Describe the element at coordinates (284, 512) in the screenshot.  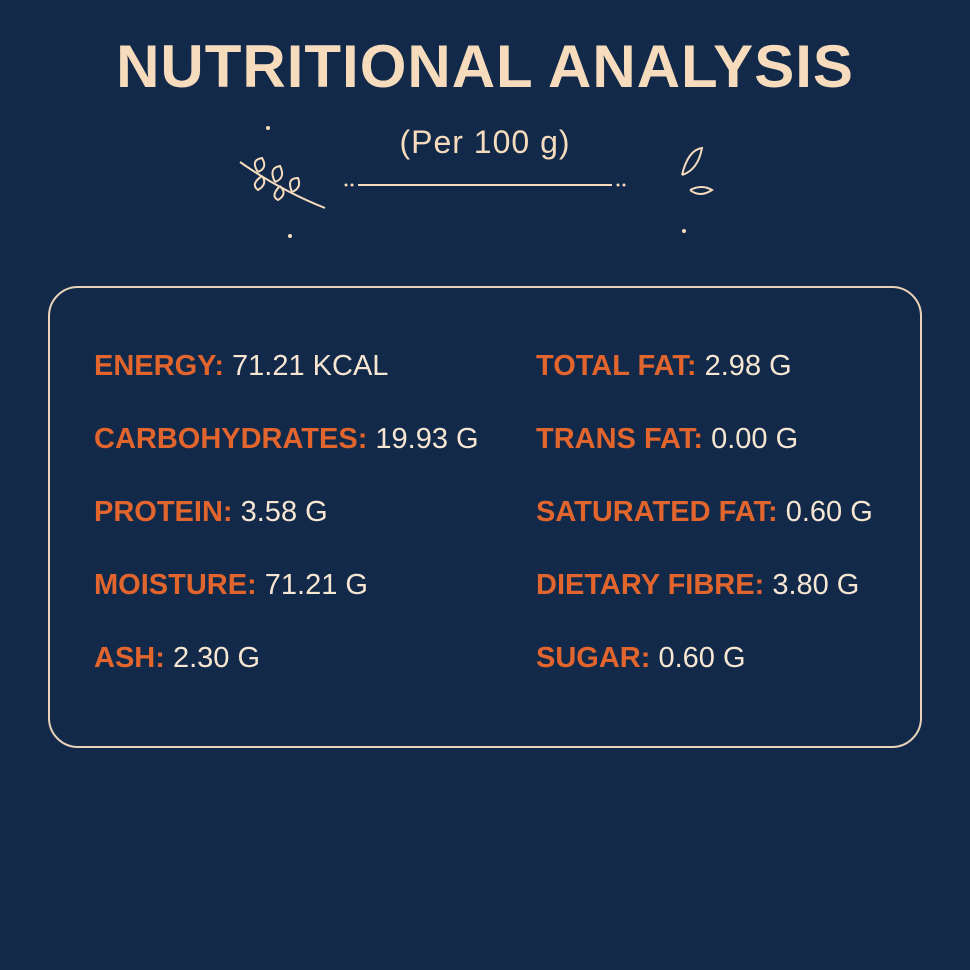
I see `nutrient-value: 3.58 G` at that location.